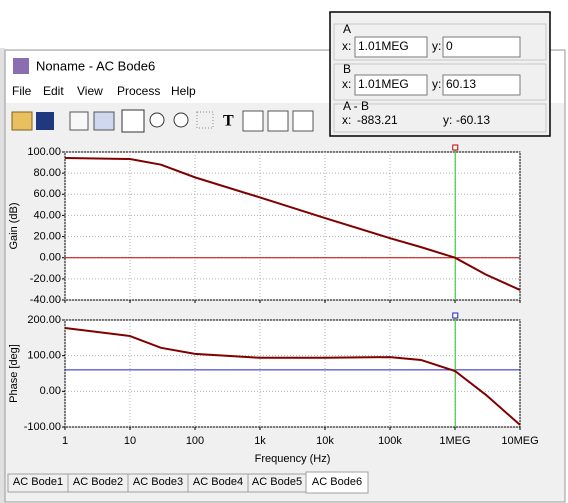 The image size is (568, 503). I want to click on x-tick-label: 100k, so click(390, 441).